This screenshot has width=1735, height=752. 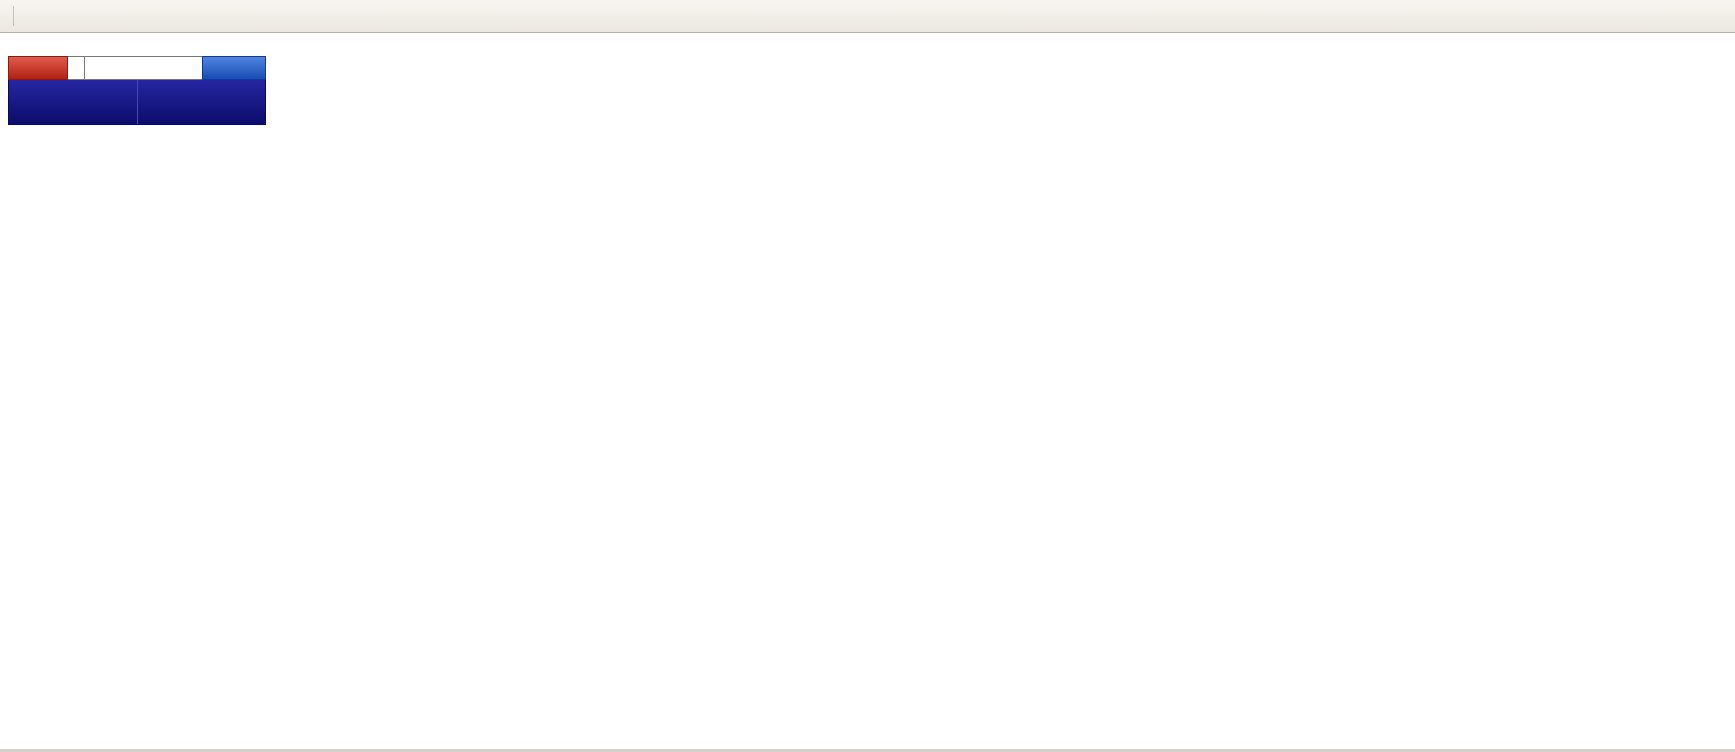 What do you see at coordinates (76, 68) in the screenshot?
I see `volume-dropdown` at bounding box center [76, 68].